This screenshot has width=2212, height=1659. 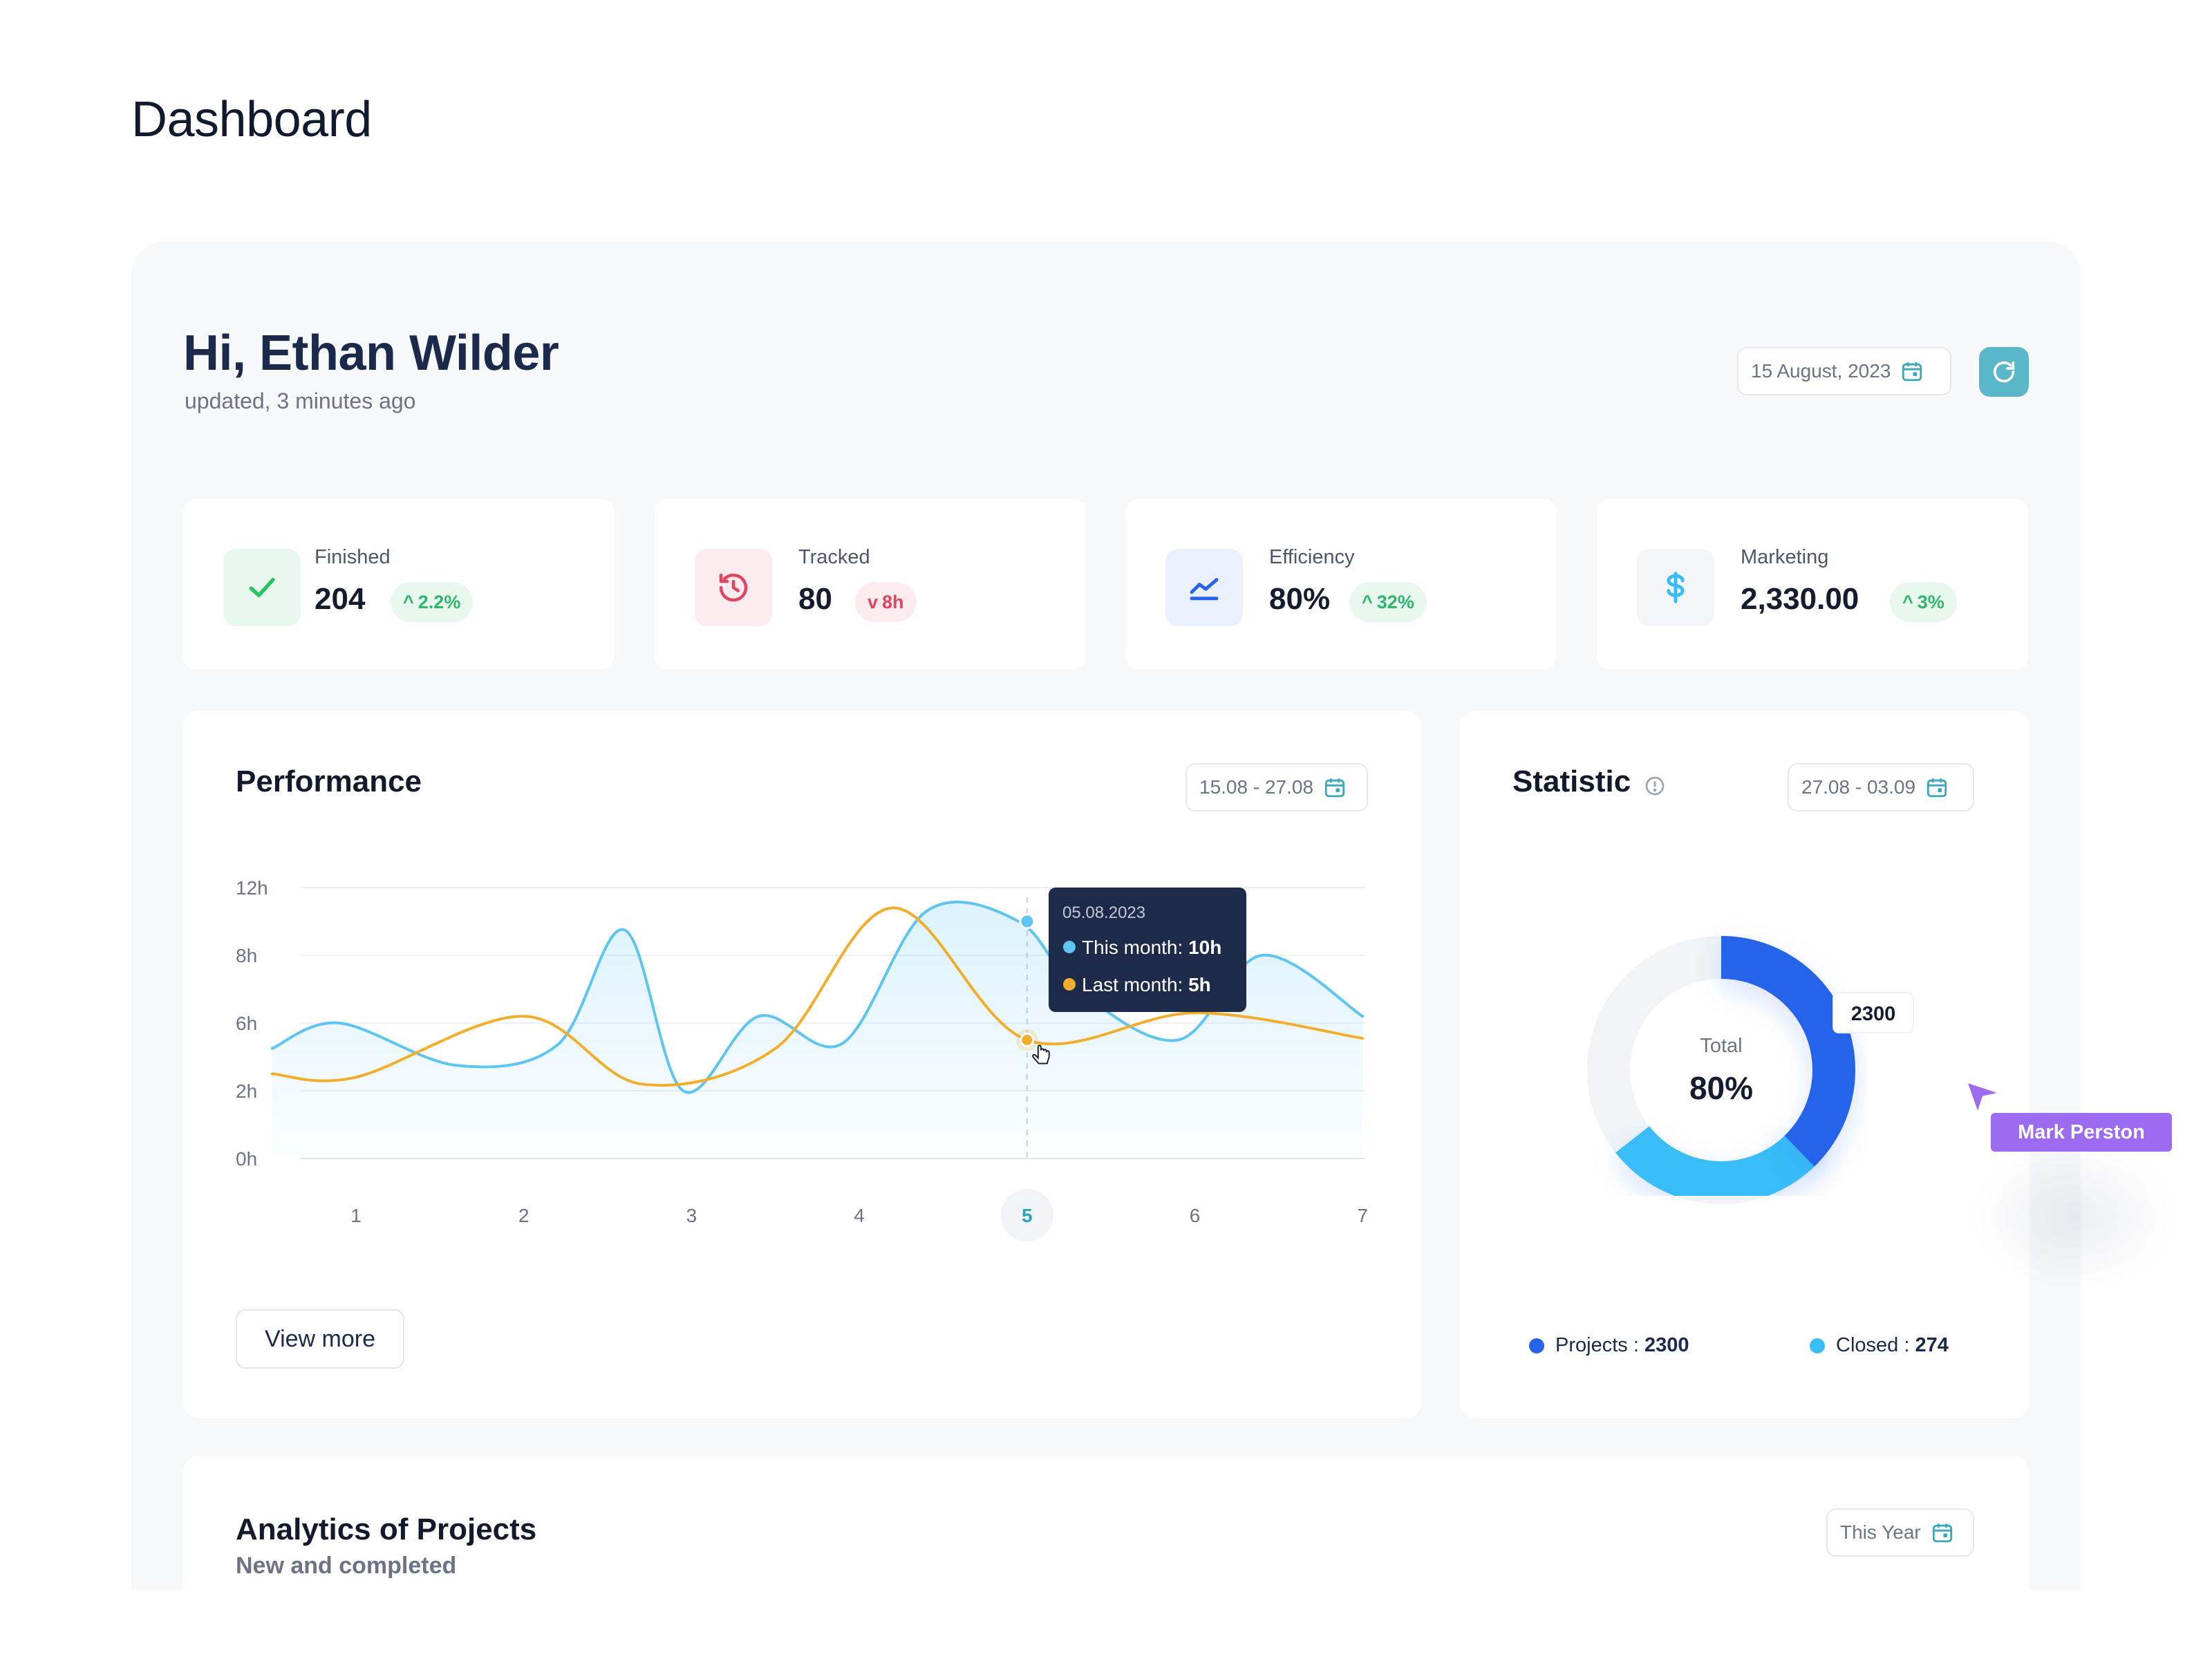 What do you see at coordinates (356, 1215) in the screenshot?
I see `x-tick-label: 1` at bounding box center [356, 1215].